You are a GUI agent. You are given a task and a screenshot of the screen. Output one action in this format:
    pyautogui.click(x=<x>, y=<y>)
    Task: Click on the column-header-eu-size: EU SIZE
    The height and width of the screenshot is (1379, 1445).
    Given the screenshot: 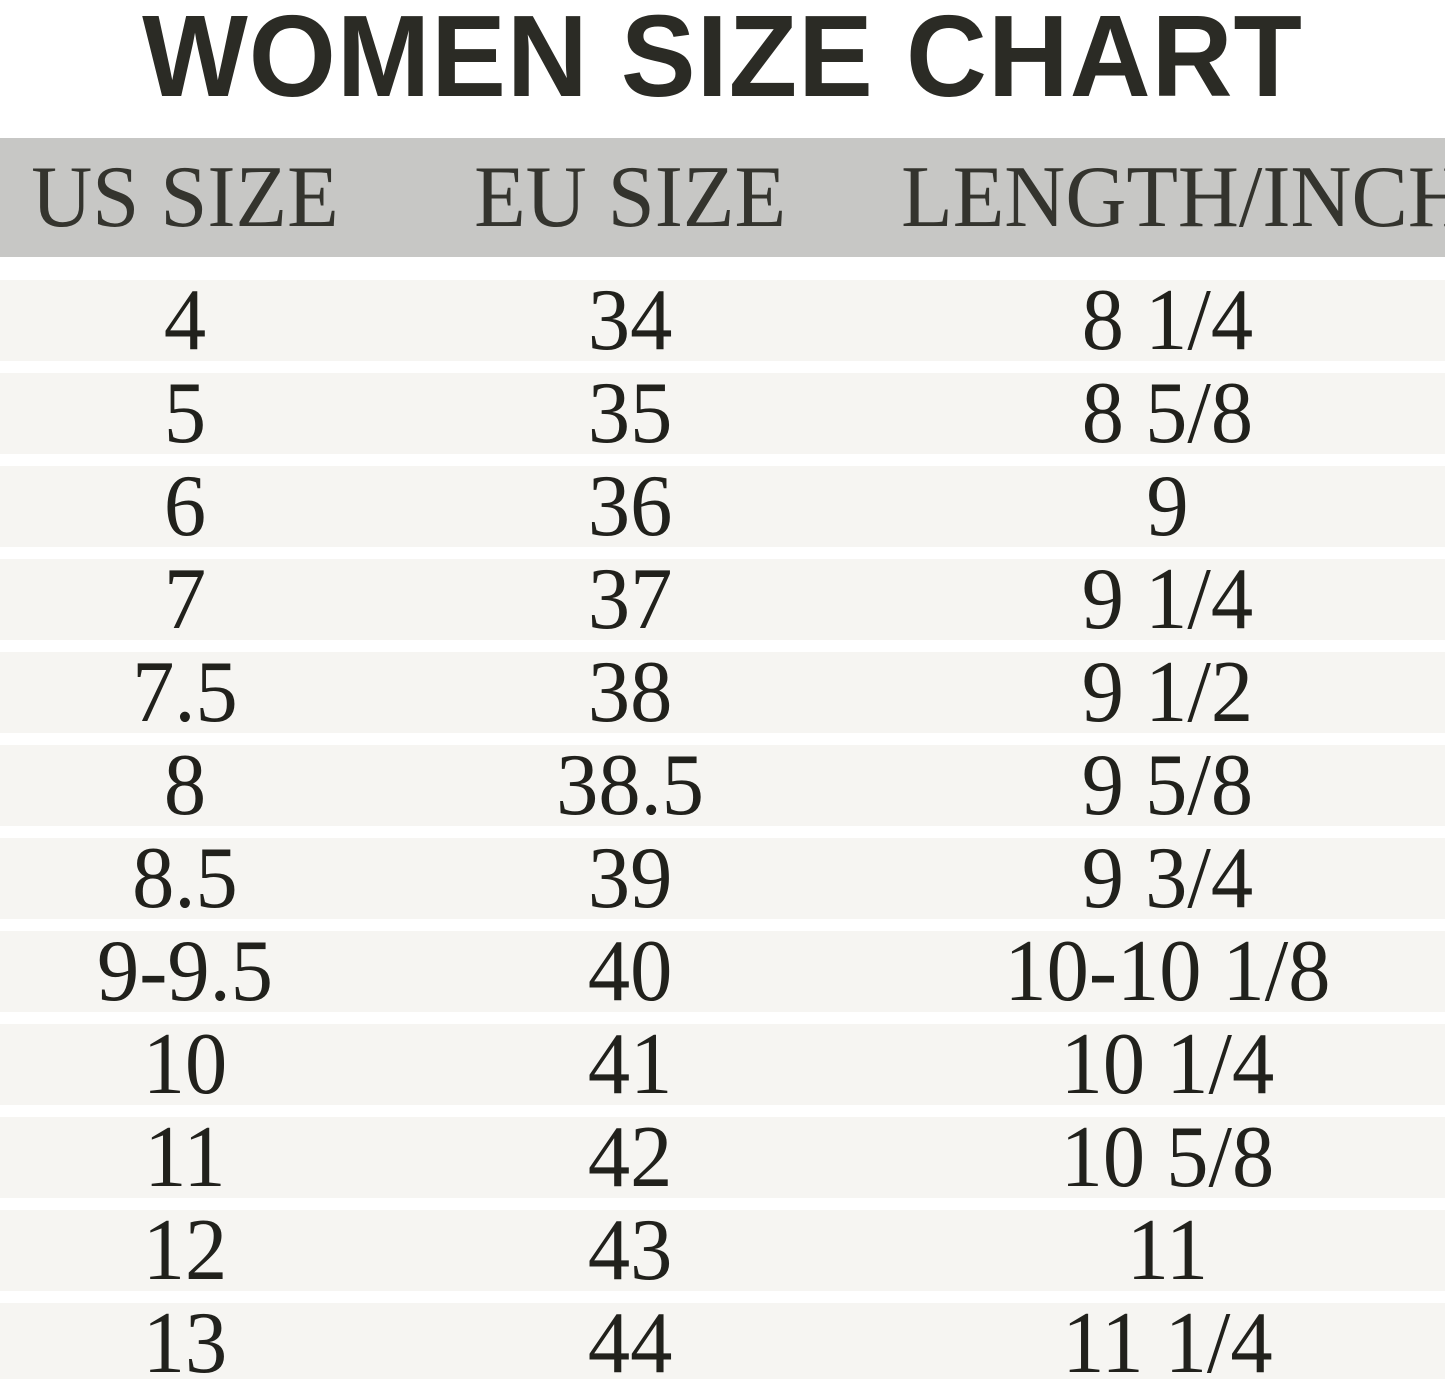 What is the action you would take?
    pyautogui.click(x=630, y=197)
    